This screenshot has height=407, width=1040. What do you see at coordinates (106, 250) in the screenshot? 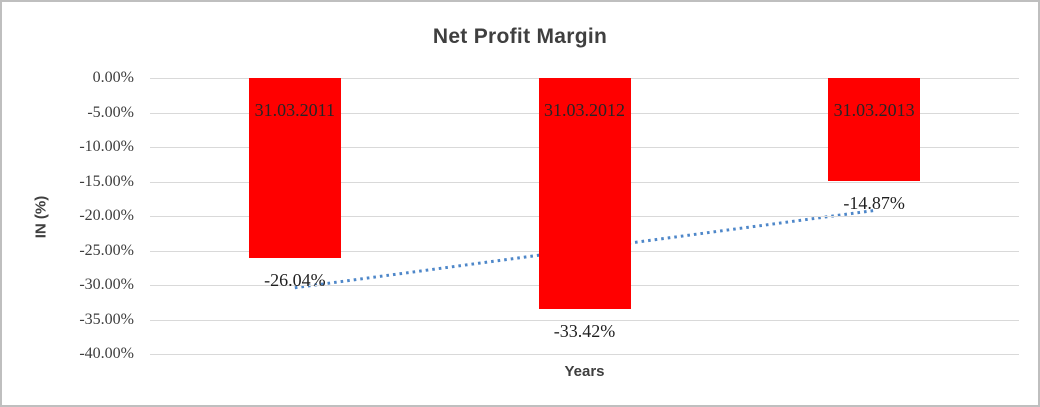
I see `y-axis-tick-label: -25.00%` at bounding box center [106, 250].